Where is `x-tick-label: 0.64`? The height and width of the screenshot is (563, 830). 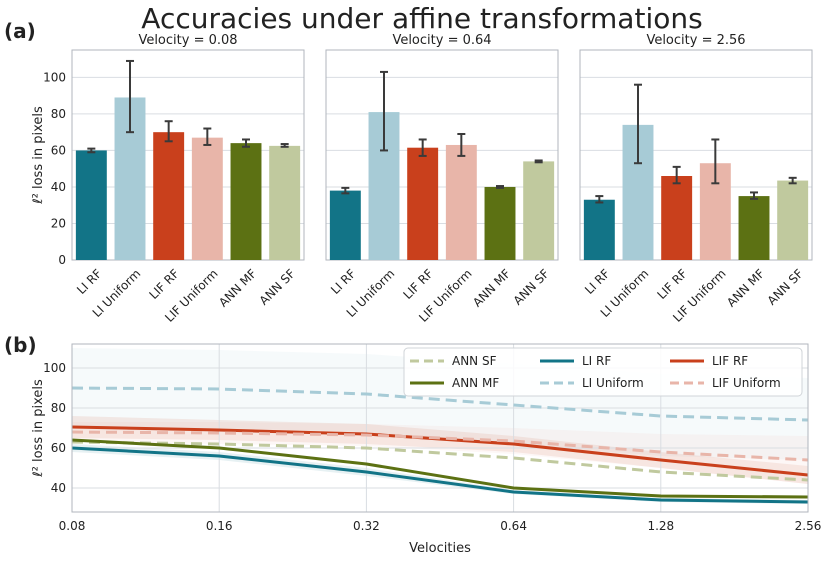
x-tick-label: 0.64 is located at coordinates (513, 526).